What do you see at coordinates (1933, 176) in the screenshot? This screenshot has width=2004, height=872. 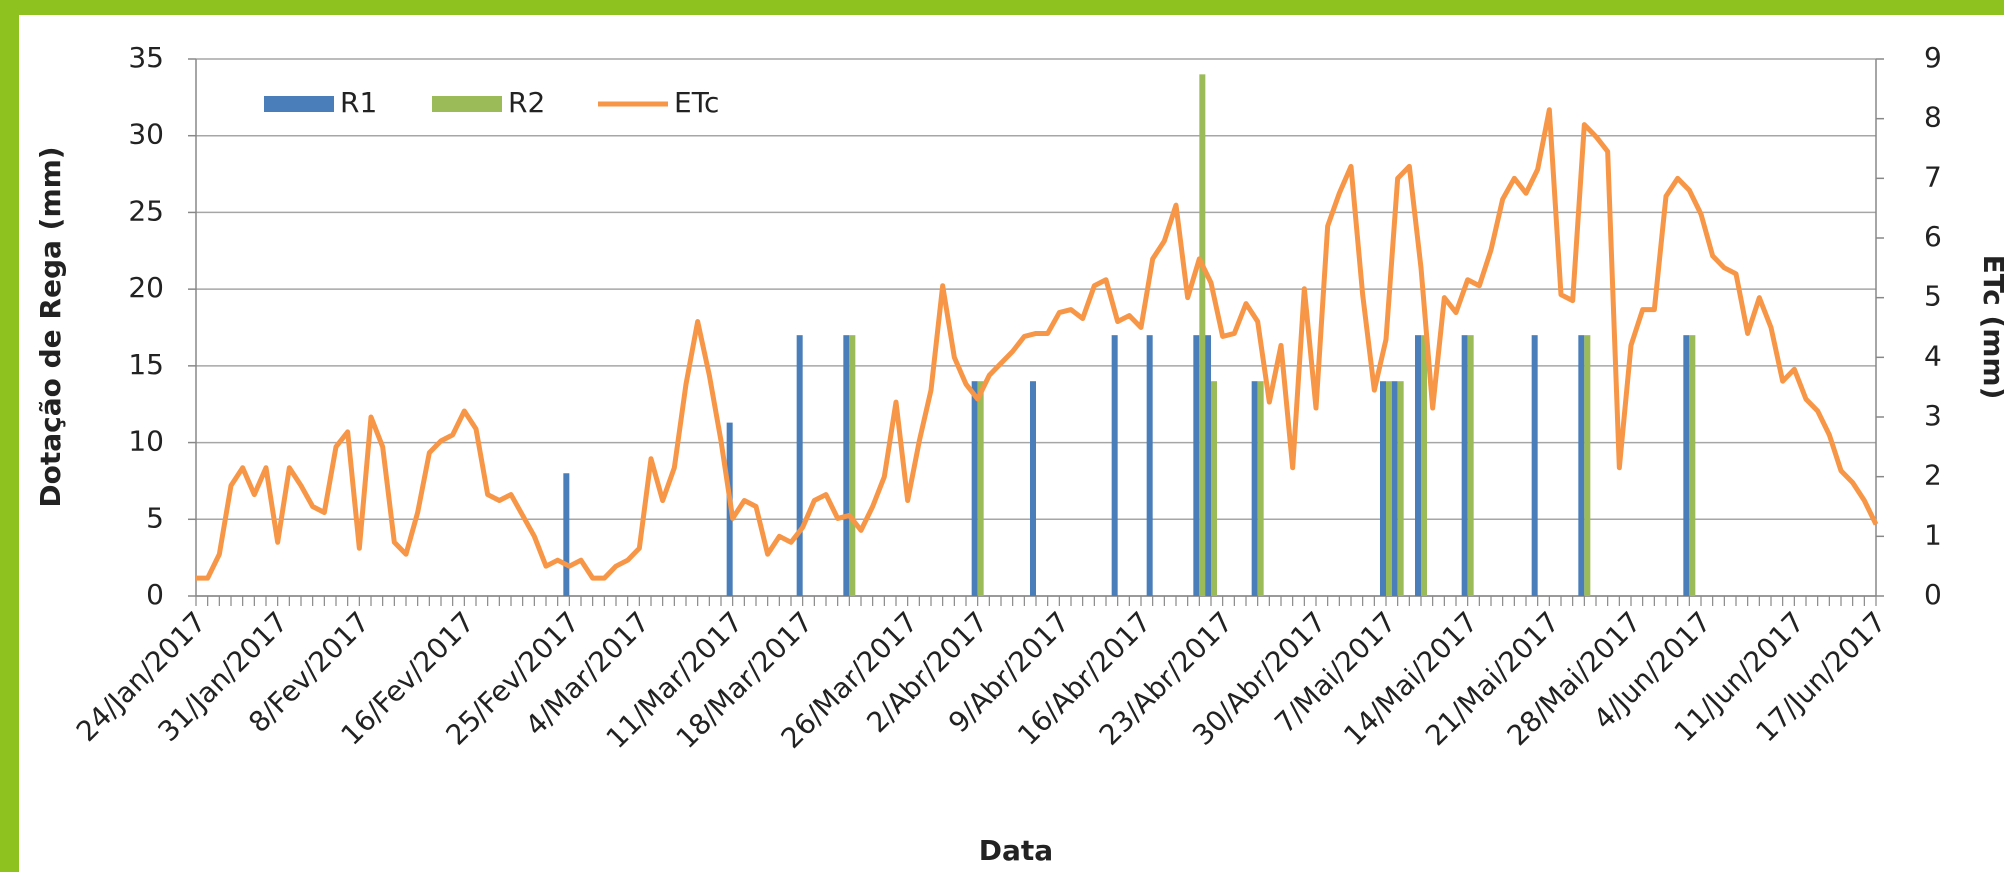 I see `y2-tick-label: 7` at bounding box center [1933, 176].